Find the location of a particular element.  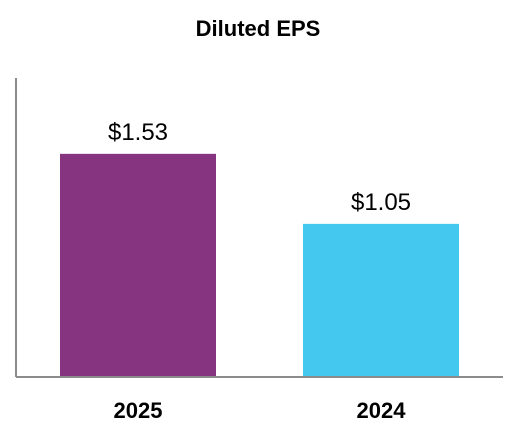

category-label-2024: 2024 is located at coordinates (382, 410).